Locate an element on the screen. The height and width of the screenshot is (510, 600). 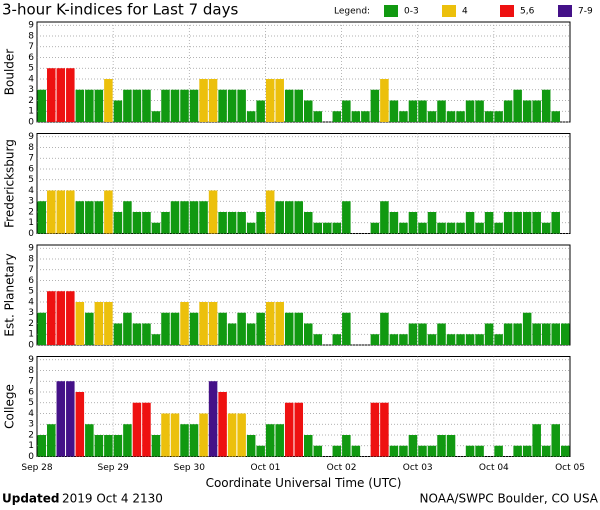
y-tick-label: 7 is located at coordinates (31, 270).